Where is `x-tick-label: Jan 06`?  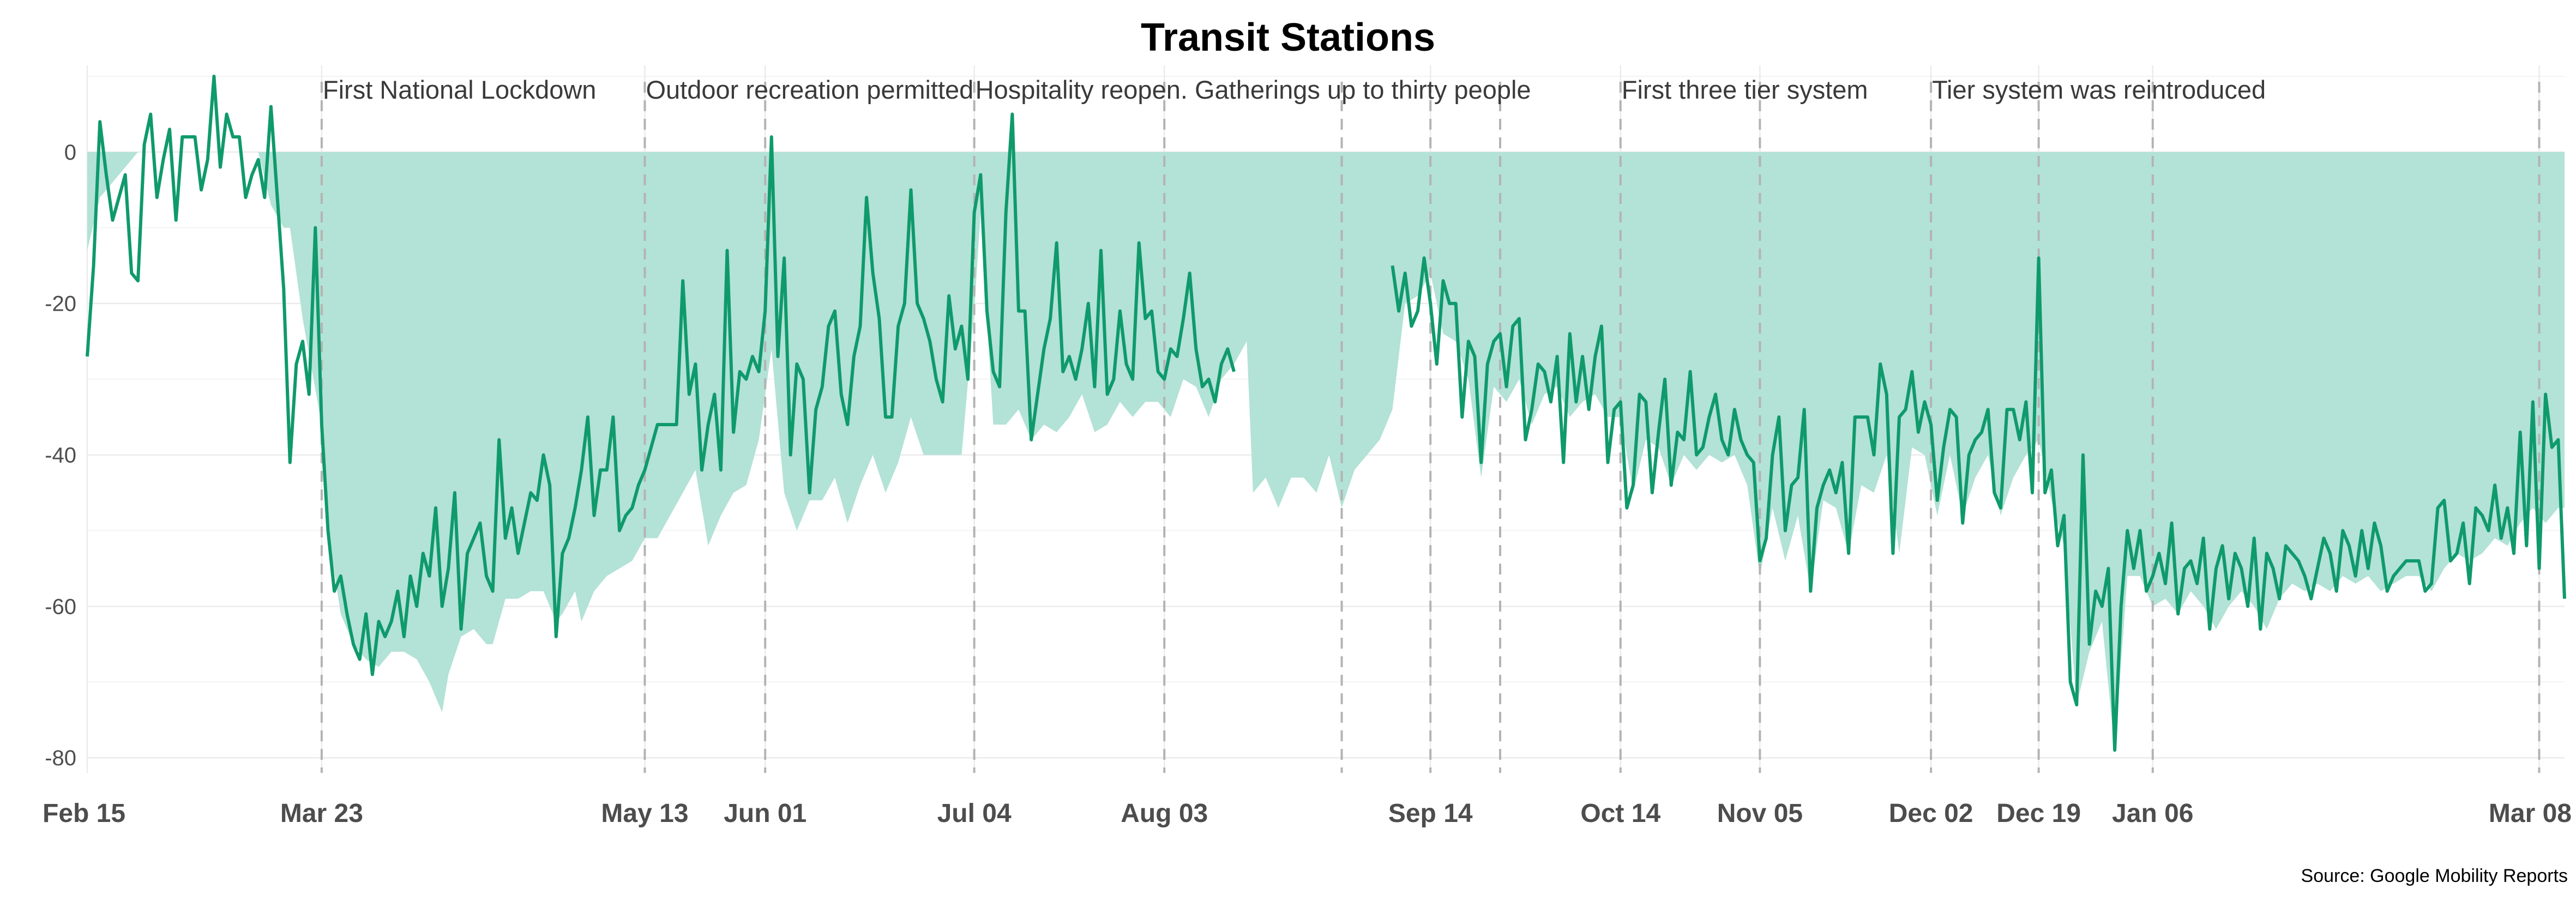
x-tick-label: Jan 06 is located at coordinates (2152, 814).